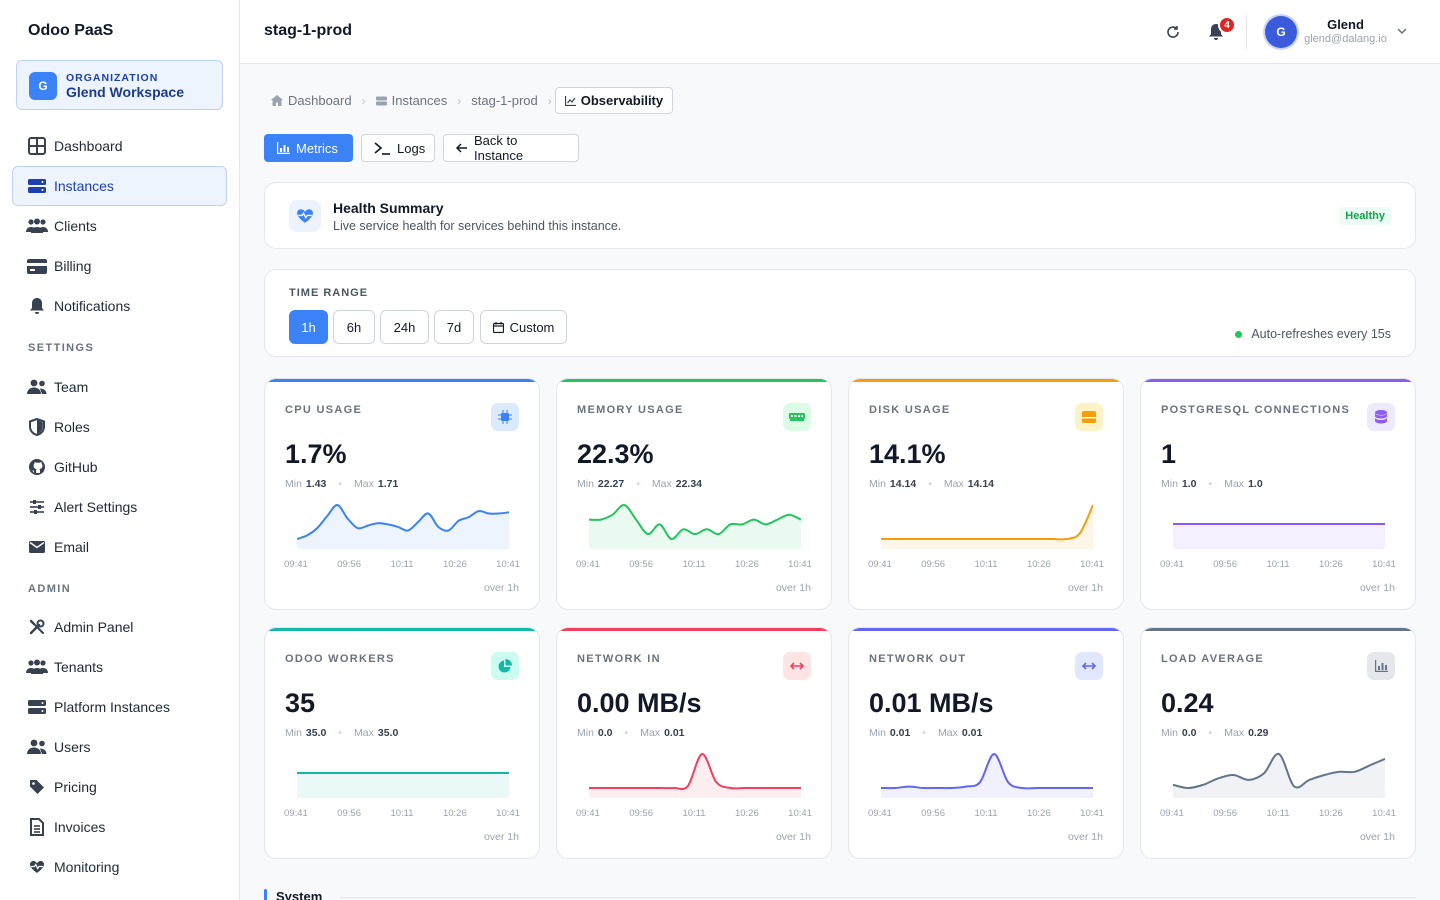  Describe the element at coordinates (119, 627) in the screenshot. I see `sidebar-item-admin-panel: Admin Panel` at that location.